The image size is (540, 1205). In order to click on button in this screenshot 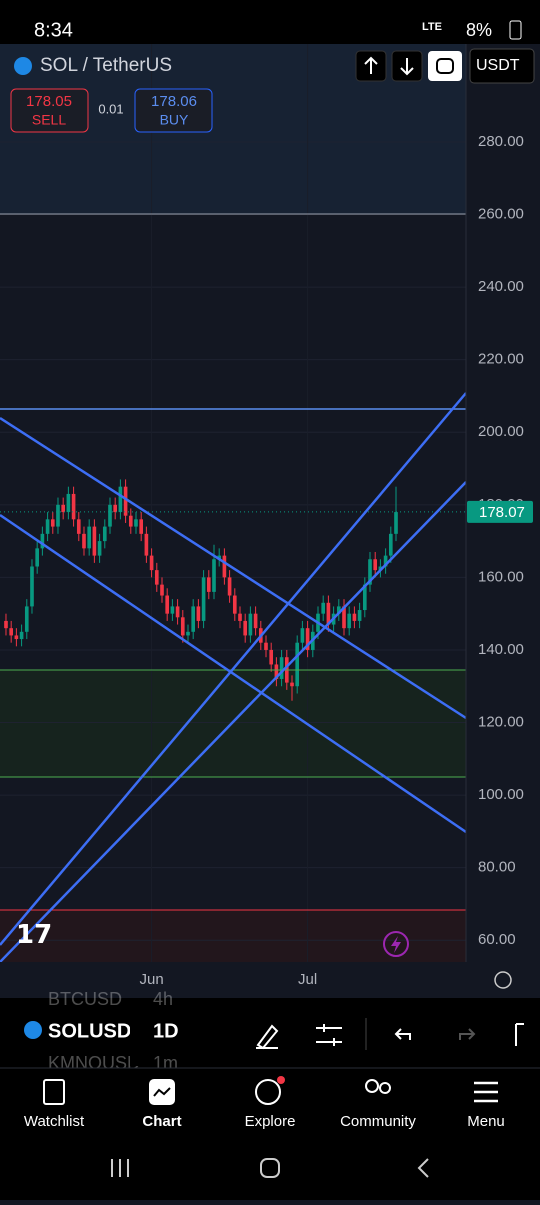, I will do `click(445, 66)`.